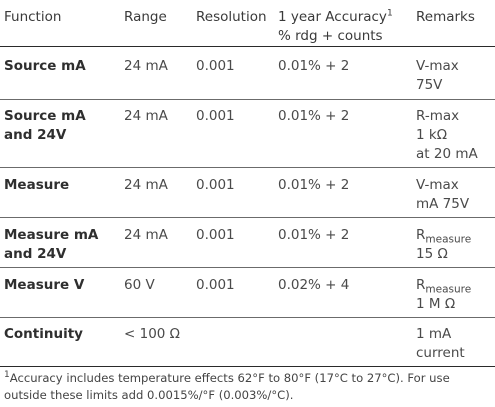 The height and width of the screenshot is (407, 495). What do you see at coordinates (440, 353) in the screenshot?
I see `row-remarks-line2: current` at bounding box center [440, 353].